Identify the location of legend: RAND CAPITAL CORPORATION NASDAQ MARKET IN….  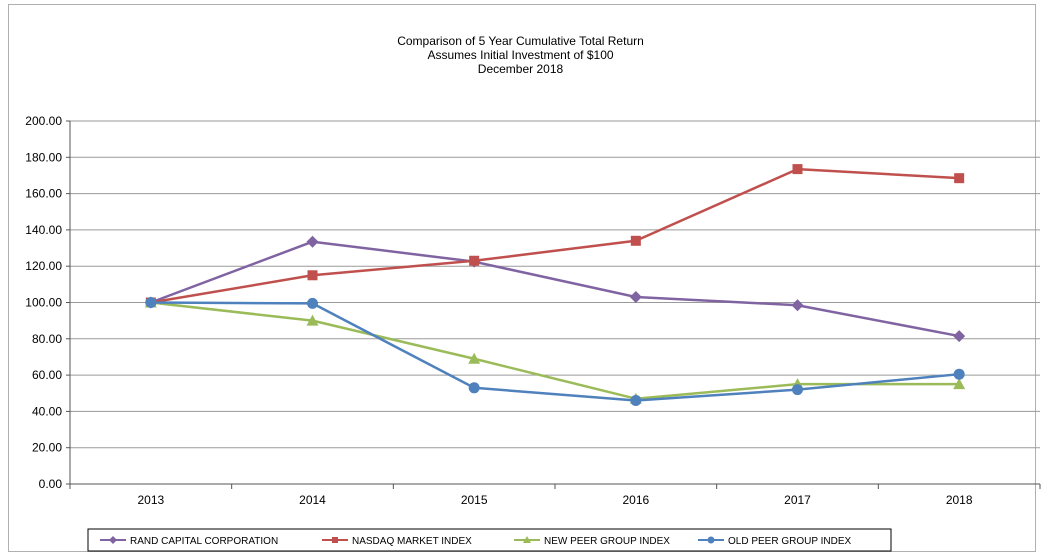
(489, 540).